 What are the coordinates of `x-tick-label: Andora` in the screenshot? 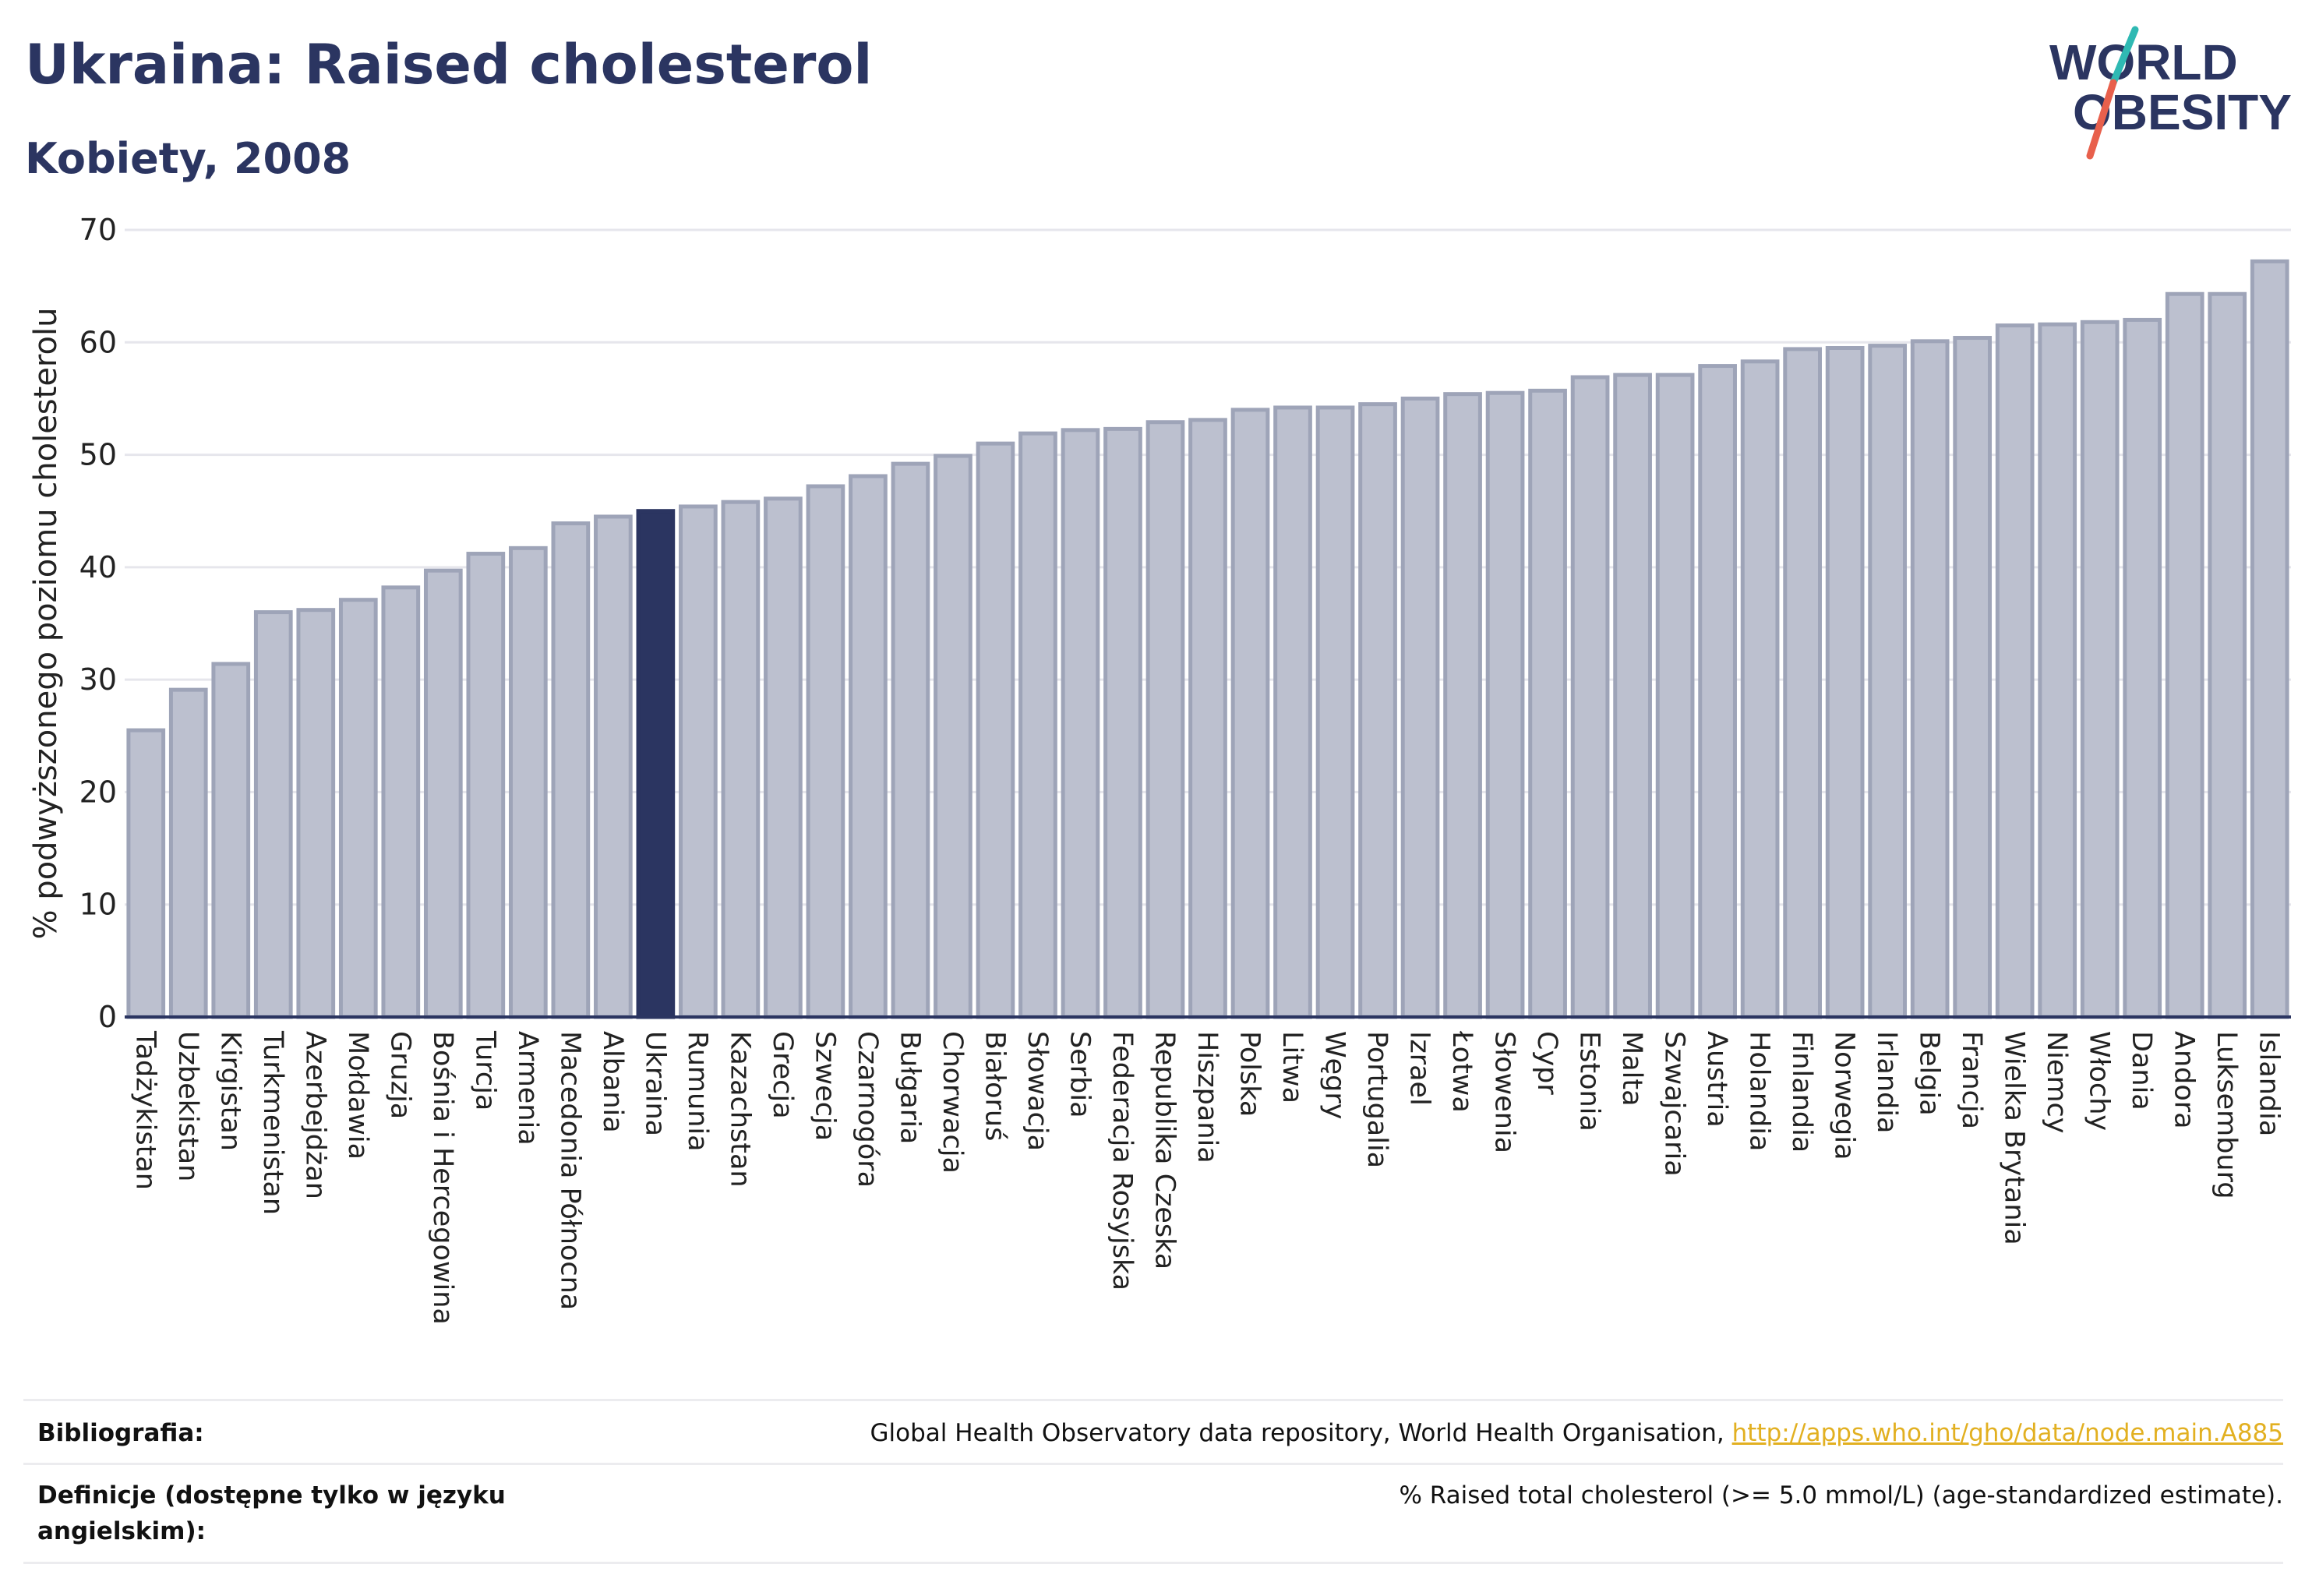 It's located at (2184, 1080).